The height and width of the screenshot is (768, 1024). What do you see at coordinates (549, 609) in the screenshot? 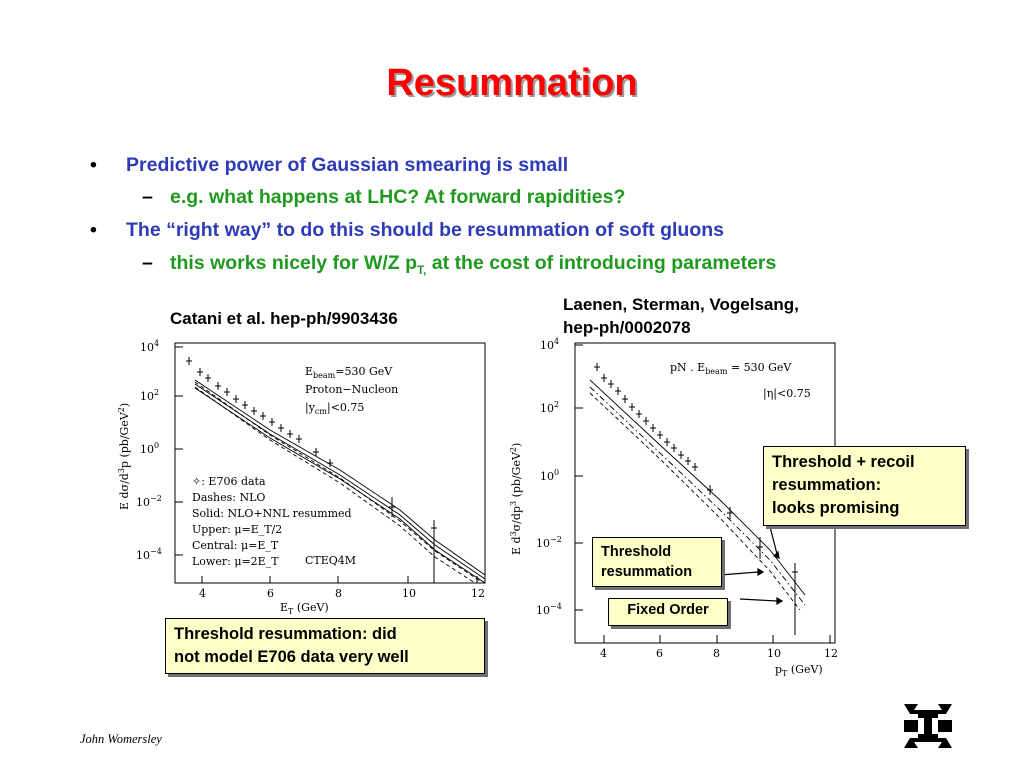
I see `right-ytick-5: 10⁻⁴` at bounding box center [549, 609].